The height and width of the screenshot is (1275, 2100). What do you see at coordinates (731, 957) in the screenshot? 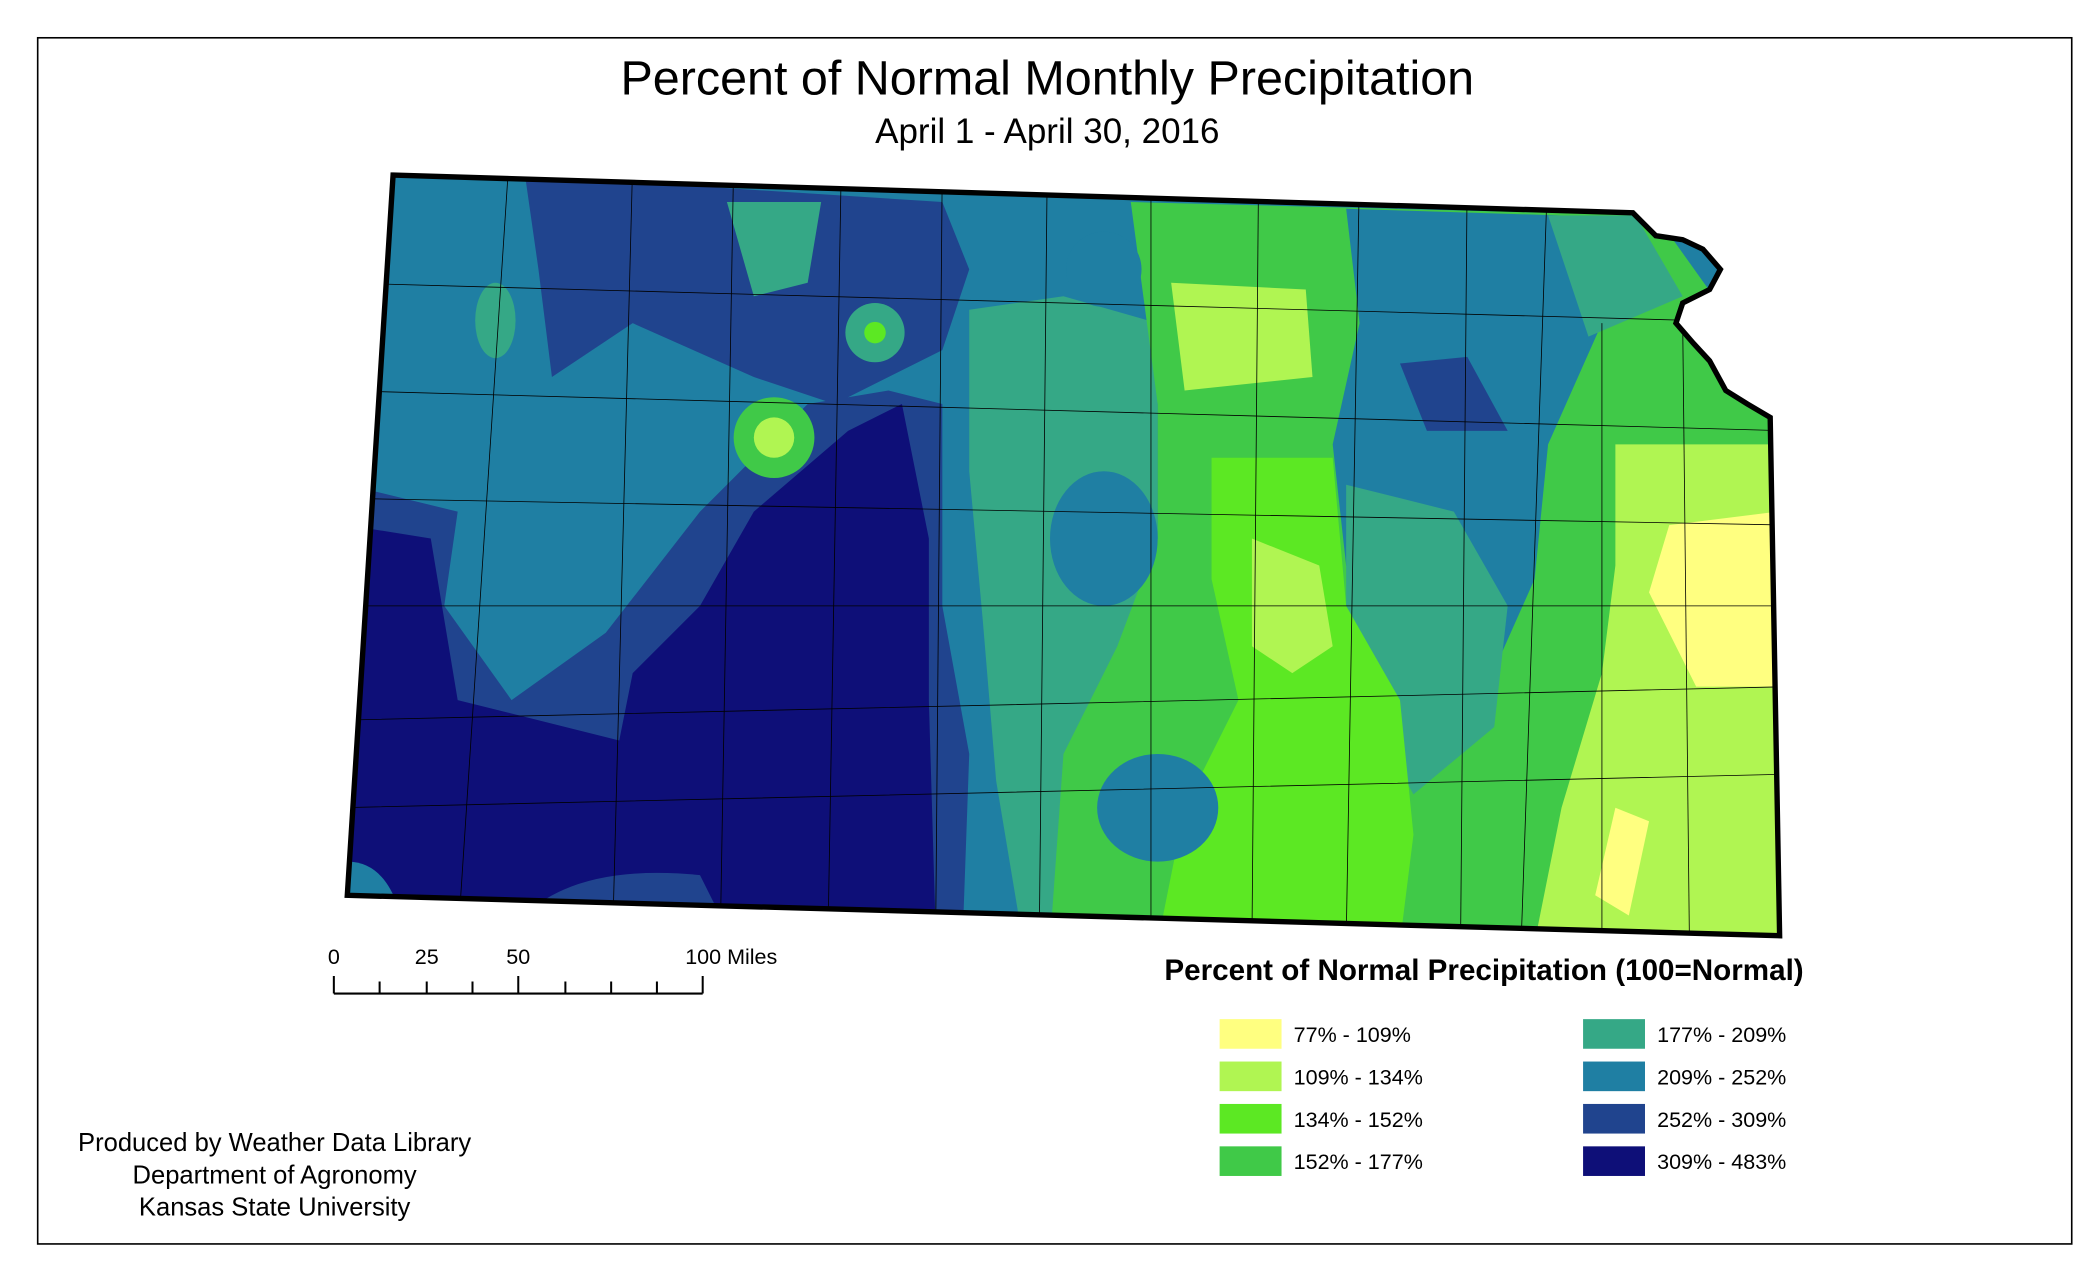
I see `scale-label: 100 Miles` at bounding box center [731, 957].